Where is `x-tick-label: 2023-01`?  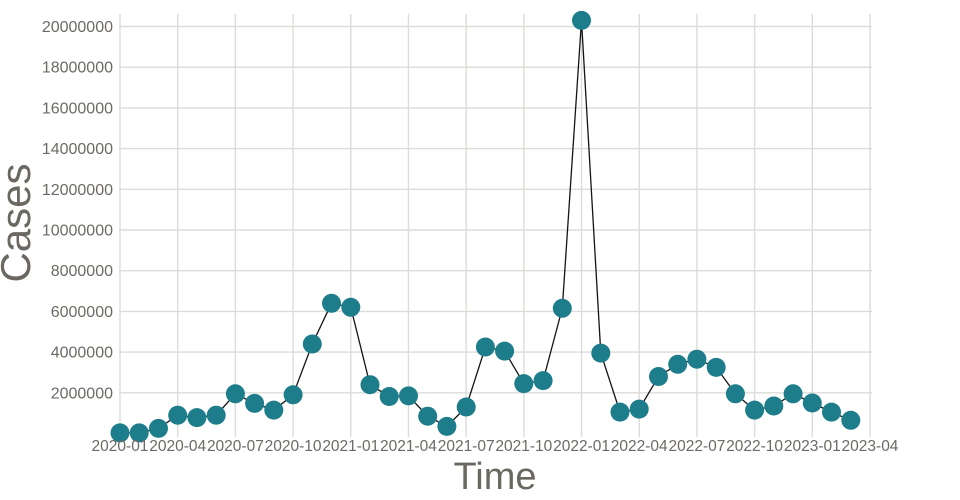 x-tick-label: 2023-01 is located at coordinates (812, 446).